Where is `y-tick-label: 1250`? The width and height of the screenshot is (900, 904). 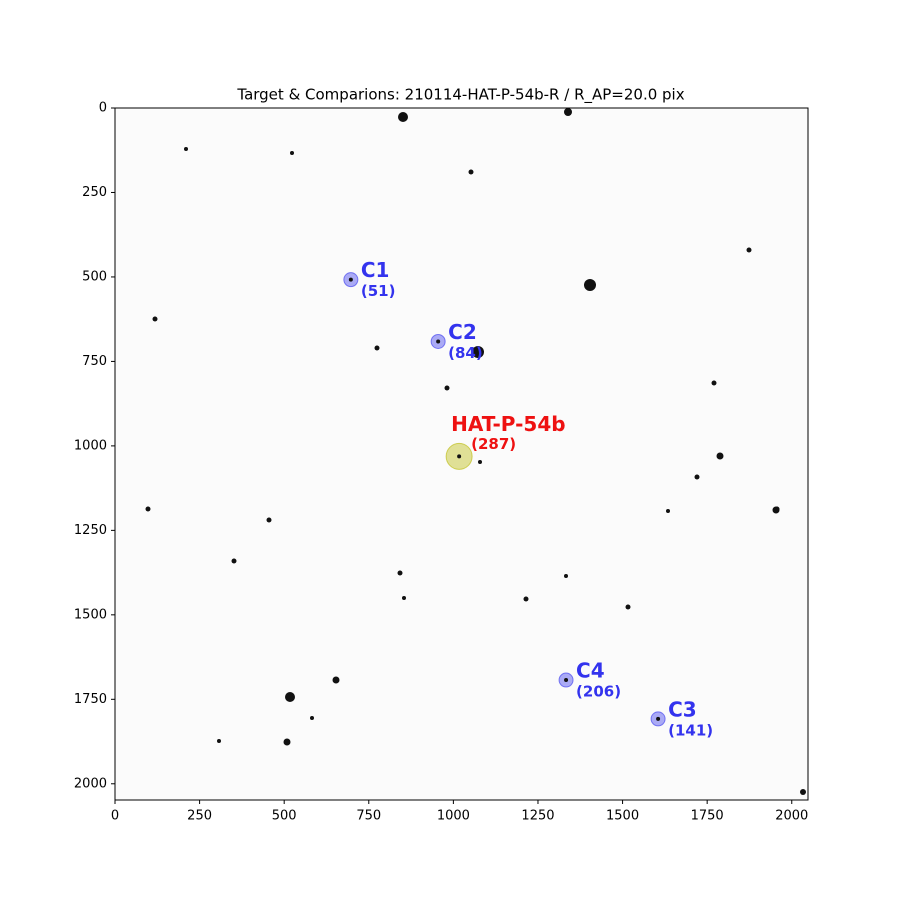 y-tick-label: 1250 is located at coordinates (90, 530).